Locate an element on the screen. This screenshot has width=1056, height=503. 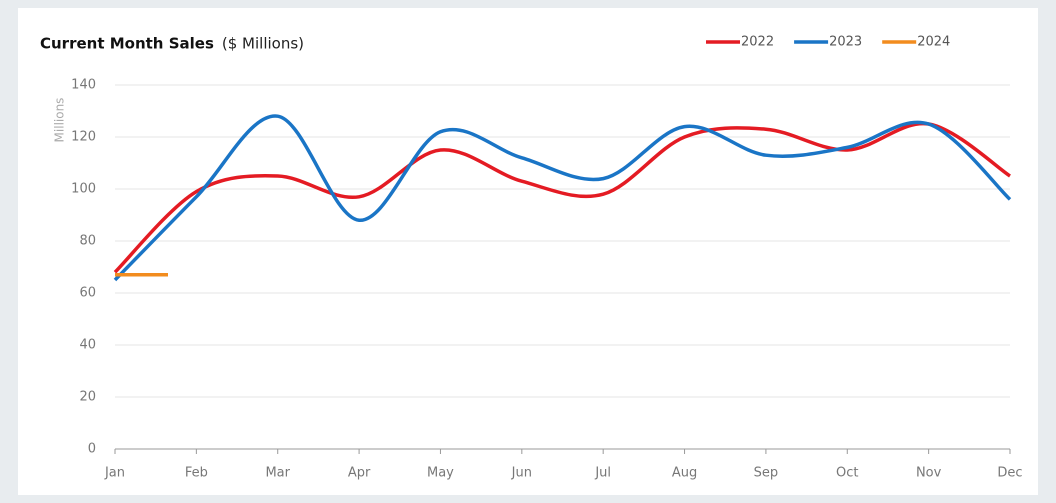
y-tick-label: 60 is located at coordinates (87, 293).